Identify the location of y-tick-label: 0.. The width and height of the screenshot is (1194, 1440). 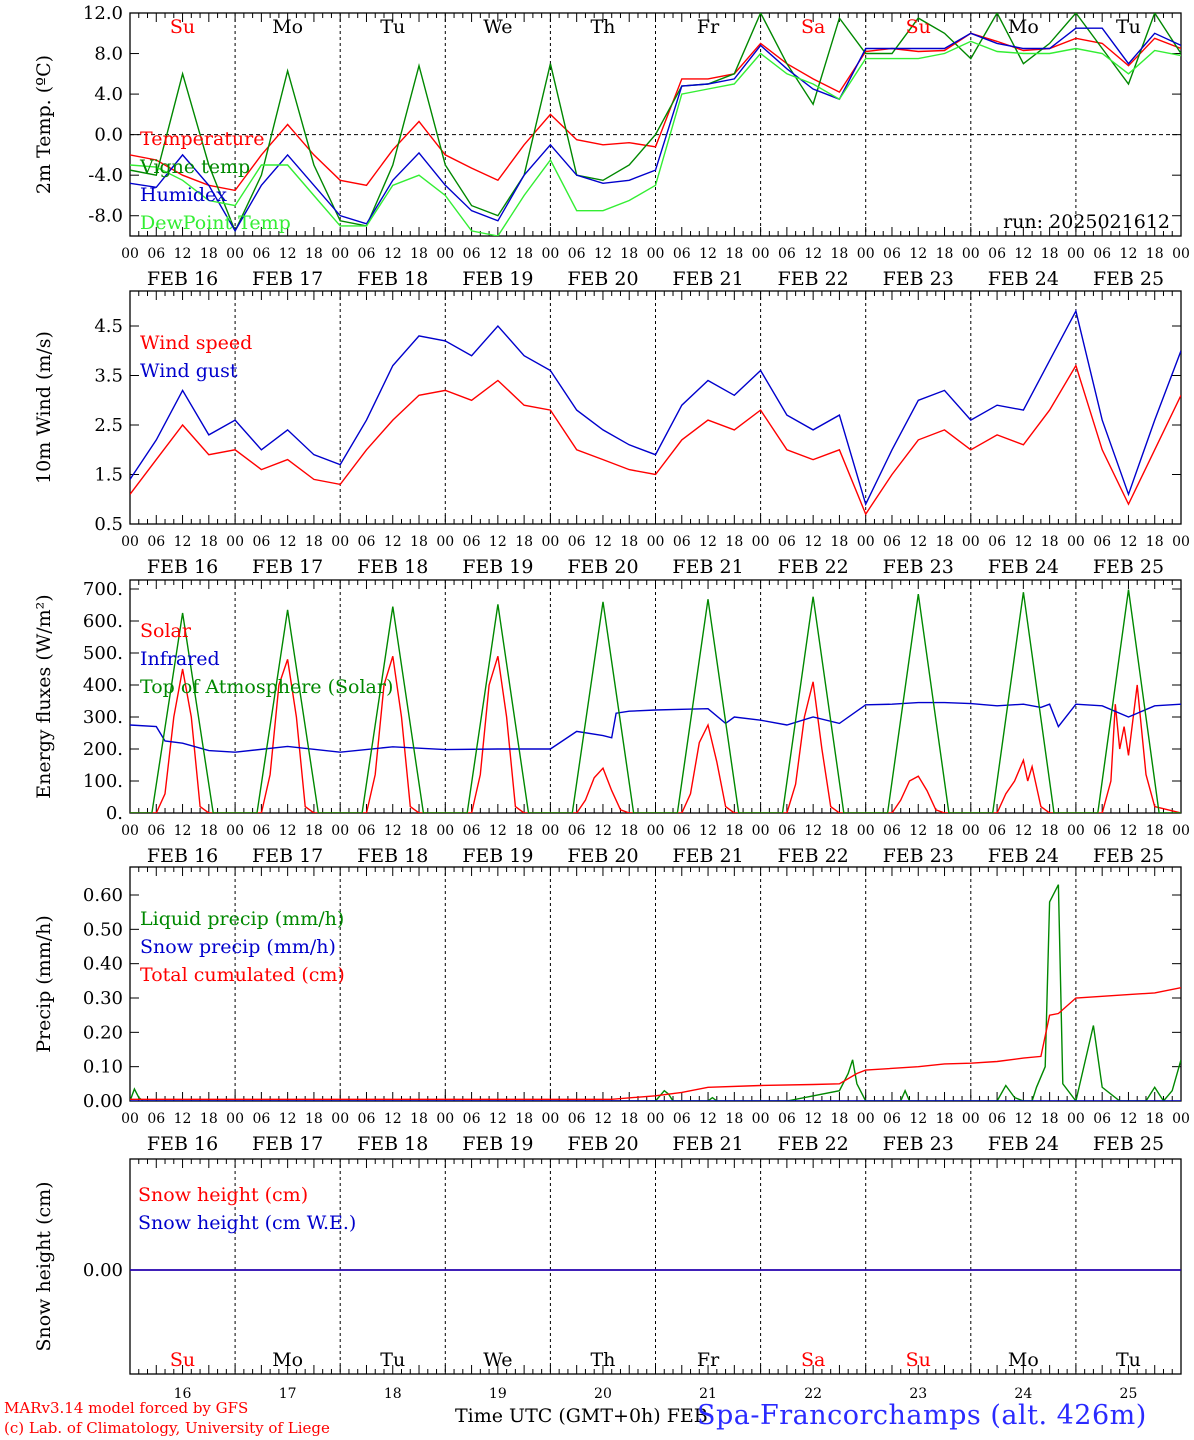
(114, 813).